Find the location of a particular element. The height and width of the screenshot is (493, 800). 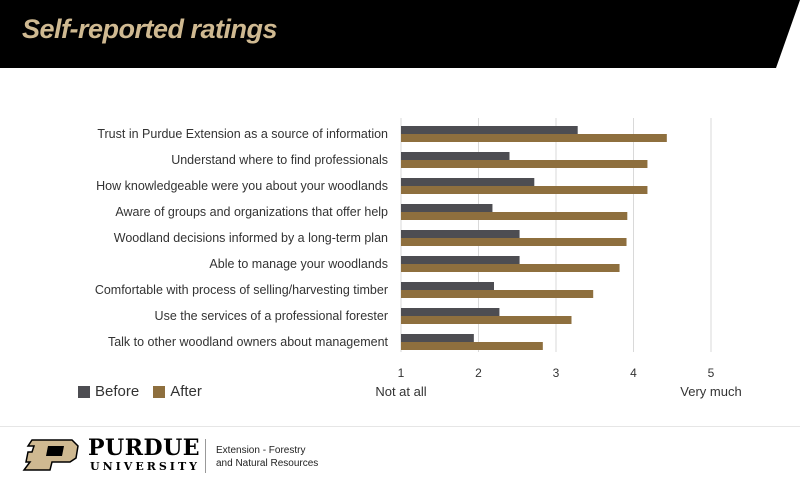

banner-shape is located at coordinates (400, 34).